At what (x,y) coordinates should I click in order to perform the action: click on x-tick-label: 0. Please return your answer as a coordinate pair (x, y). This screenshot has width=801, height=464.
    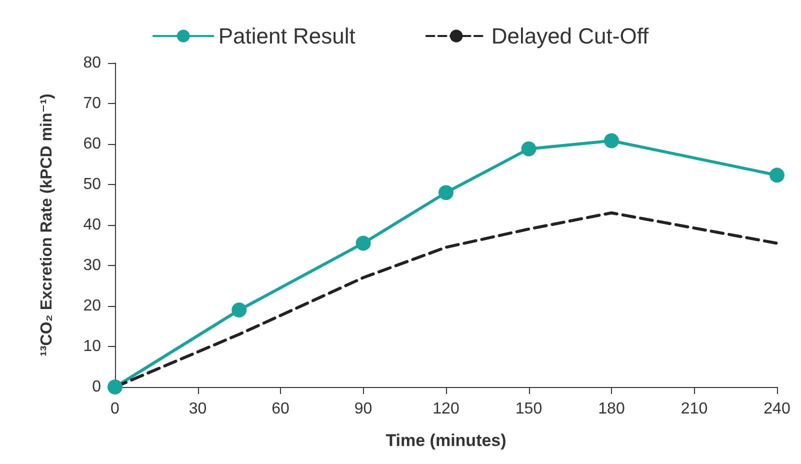
    Looking at the image, I should click on (115, 409).